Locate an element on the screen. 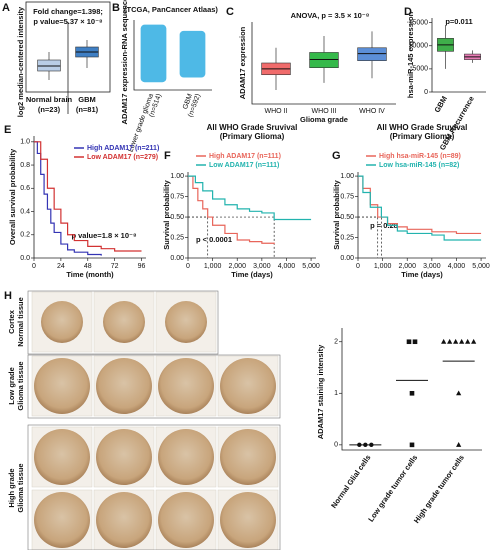  panel-label: B is located at coordinates (116, 8).